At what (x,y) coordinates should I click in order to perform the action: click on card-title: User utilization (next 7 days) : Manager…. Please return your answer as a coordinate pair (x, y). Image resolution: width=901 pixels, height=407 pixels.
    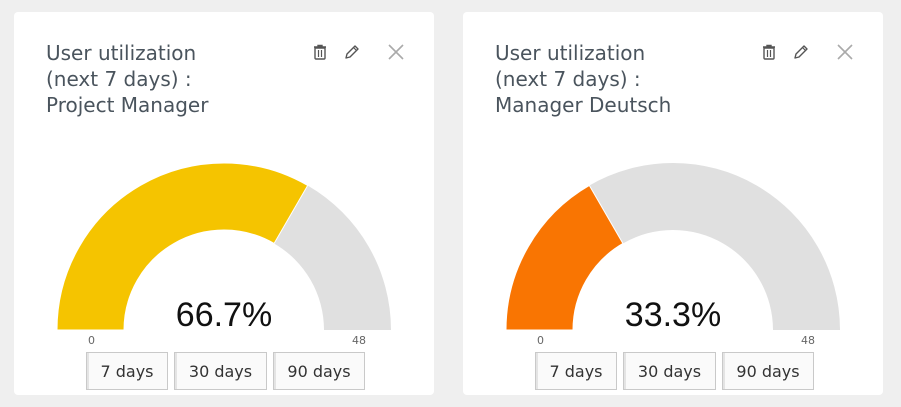
    Looking at the image, I should click on (620, 79).